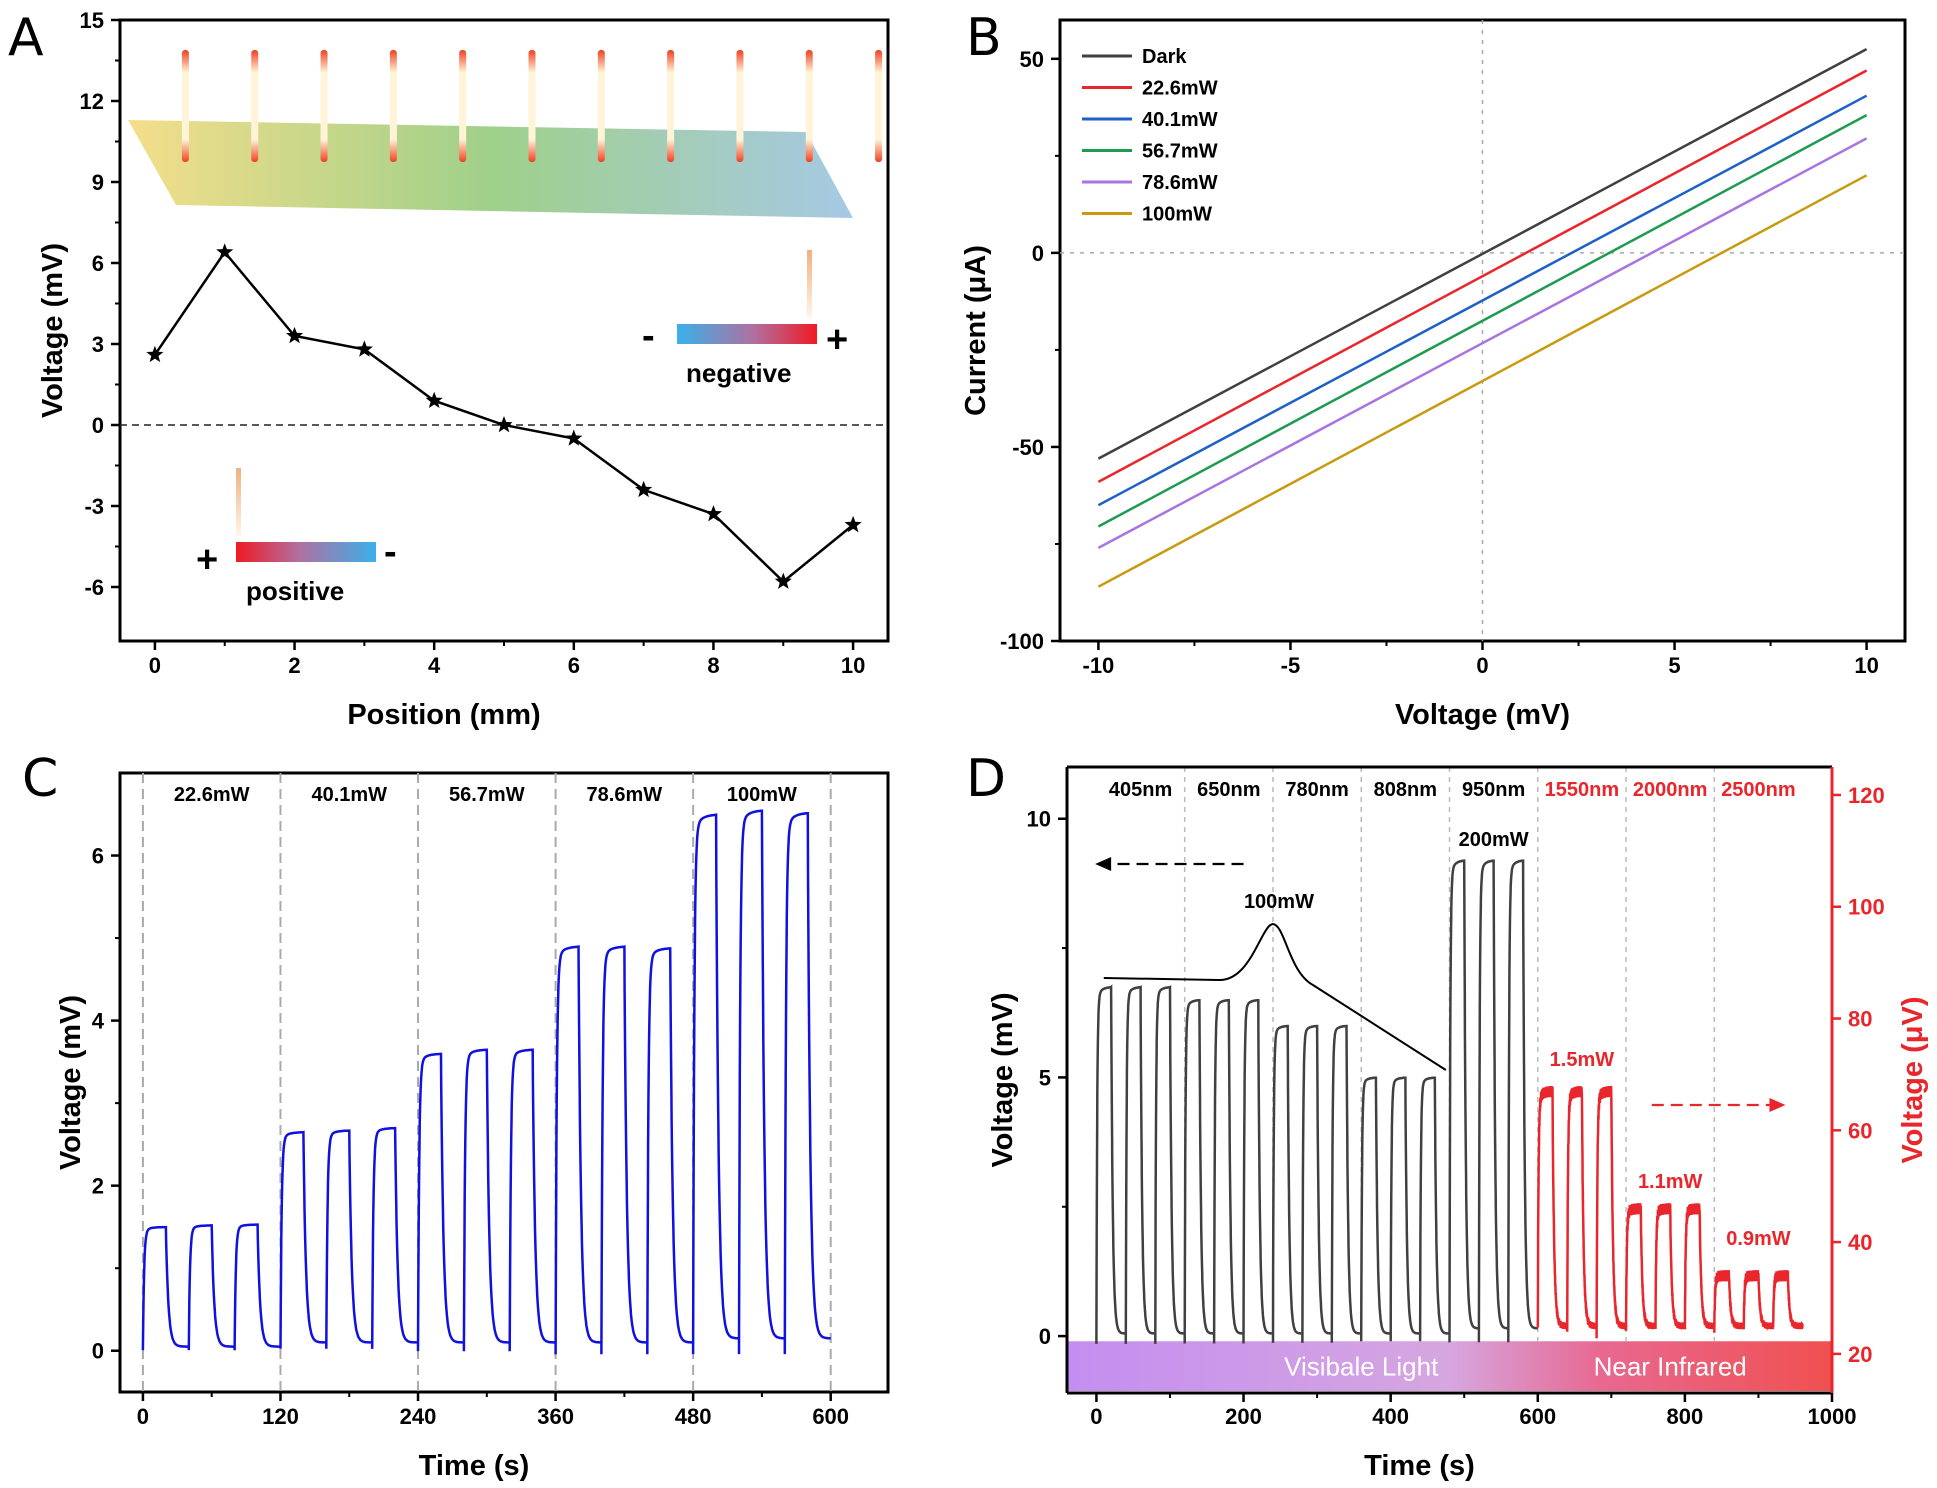 This screenshot has height=1488, width=1937. What do you see at coordinates (53, 330) in the screenshot?
I see `panel-a-y-axis-label: Voltage (mV)` at bounding box center [53, 330].